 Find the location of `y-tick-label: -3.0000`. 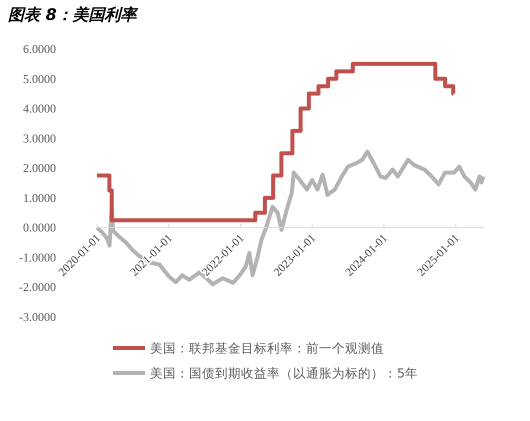

y-tick-label: -3.0000 is located at coordinates (37, 317).